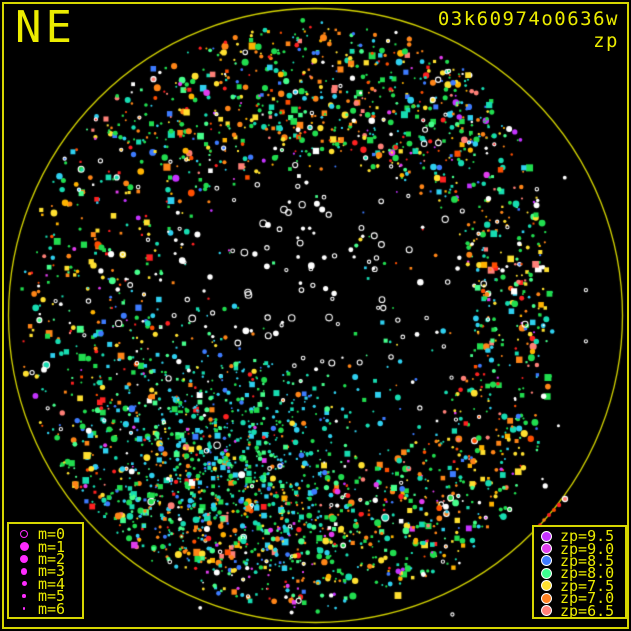 This screenshot has height=631, width=631. I want to click on magnitude-legend-label: m=6, so click(52, 608).